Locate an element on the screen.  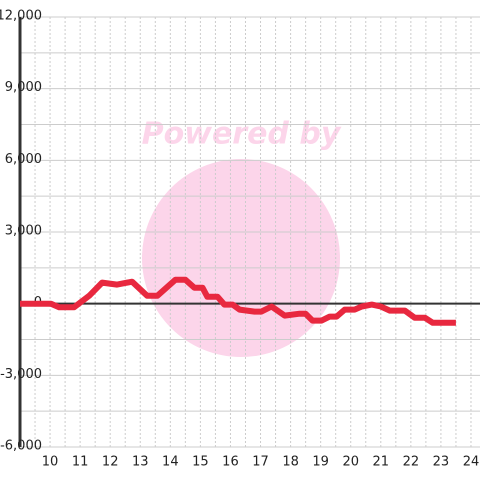
x-tick-label: 21 is located at coordinates (381, 462).